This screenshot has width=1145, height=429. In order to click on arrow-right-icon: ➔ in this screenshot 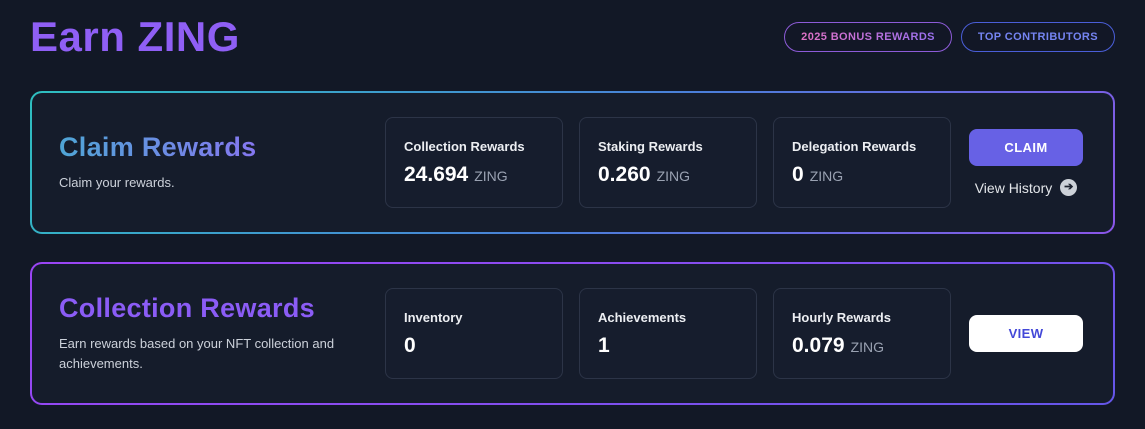, I will do `click(1069, 187)`.